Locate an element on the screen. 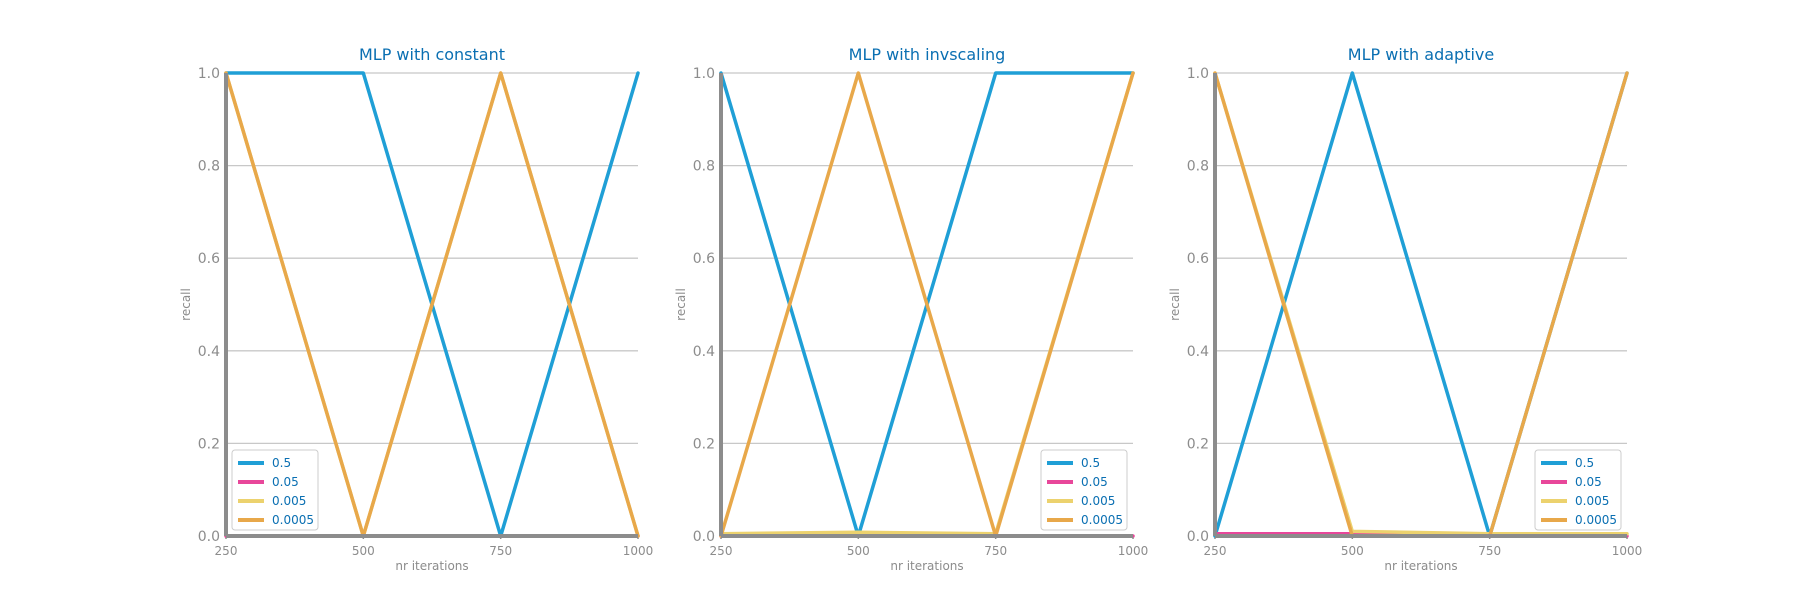 Image resolution: width=1800 pixels, height=600 pixels. chart-title: MLP with adaptive is located at coordinates (1421, 54).